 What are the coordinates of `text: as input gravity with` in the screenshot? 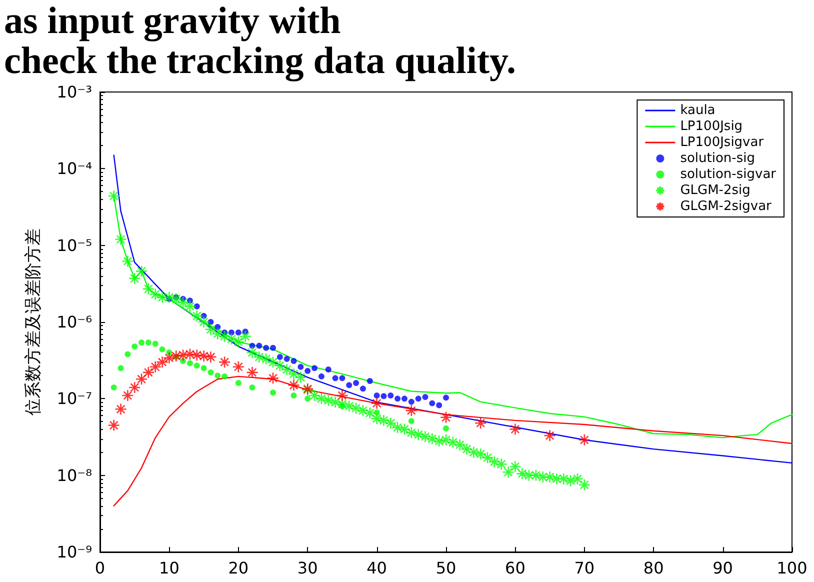 It's located at (172, 21).